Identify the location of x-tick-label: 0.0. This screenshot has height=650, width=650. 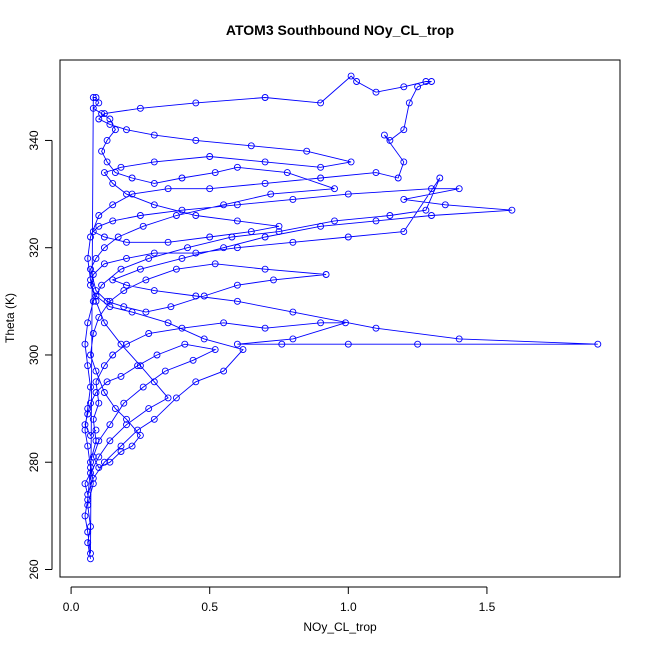
(71, 607).